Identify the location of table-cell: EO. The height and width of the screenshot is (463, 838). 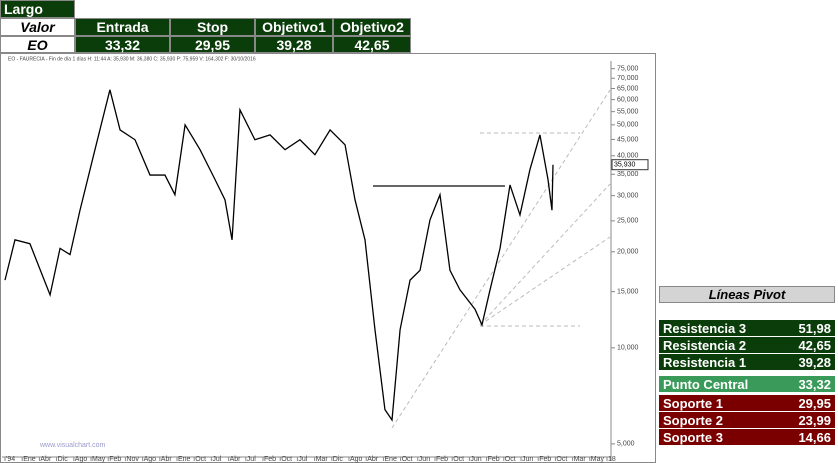
(37, 44).